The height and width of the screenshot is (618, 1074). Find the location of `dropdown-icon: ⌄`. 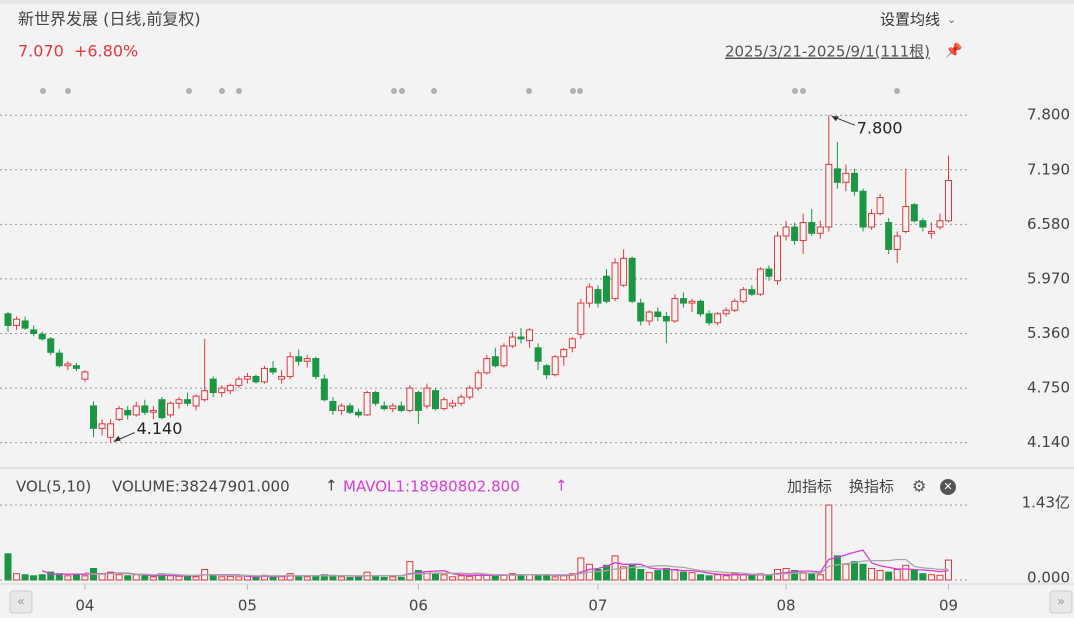

dropdown-icon: ⌄ is located at coordinates (951, 19).